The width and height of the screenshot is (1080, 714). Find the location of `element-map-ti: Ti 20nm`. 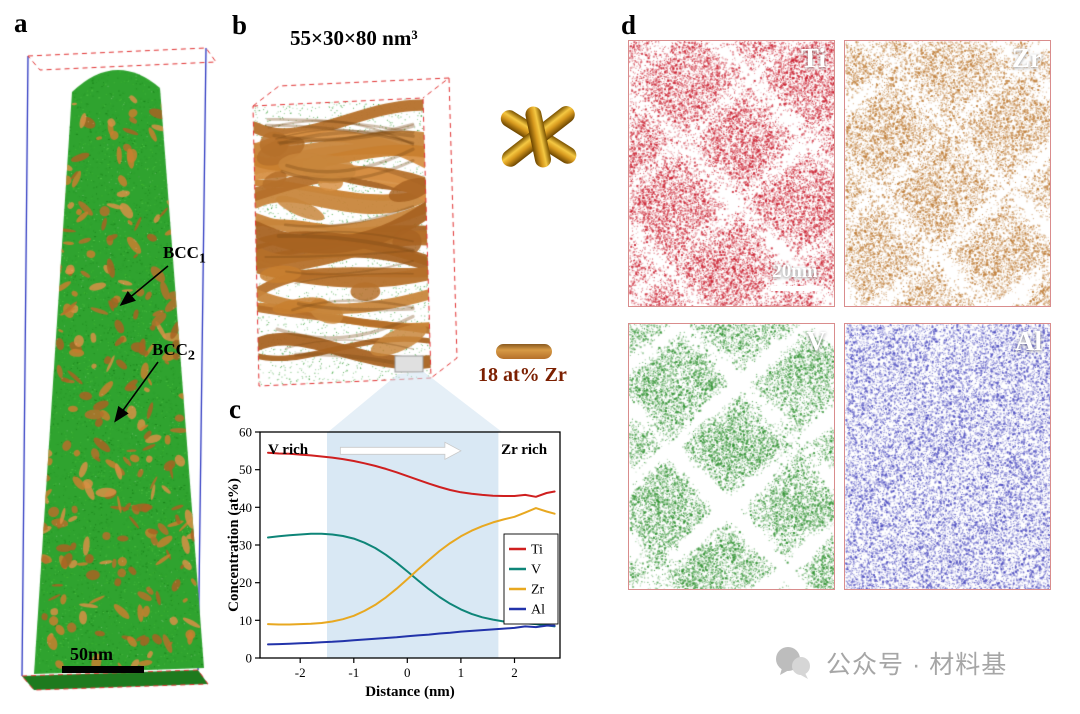

element-map-ti: Ti 20nm is located at coordinates (731, 173).